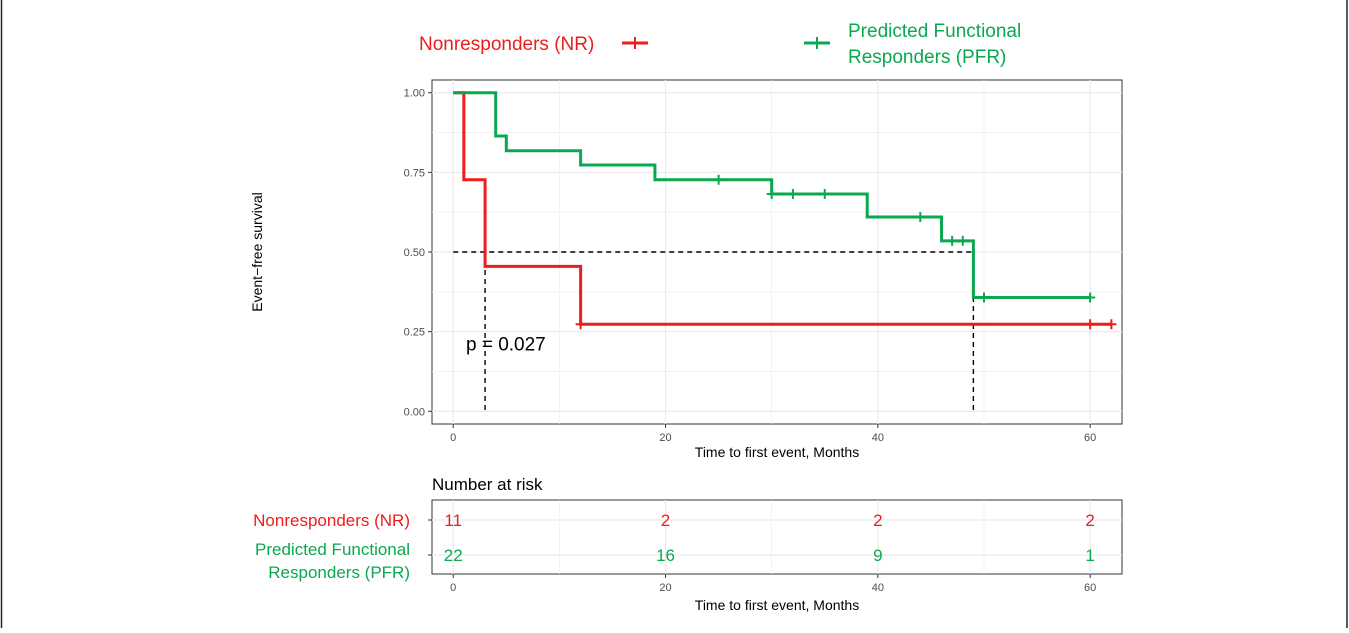 The image size is (1349, 633). What do you see at coordinates (773, 434) in the screenshot?
I see `x-axis-ticks: 0 20 40 60` at bounding box center [773, 434].